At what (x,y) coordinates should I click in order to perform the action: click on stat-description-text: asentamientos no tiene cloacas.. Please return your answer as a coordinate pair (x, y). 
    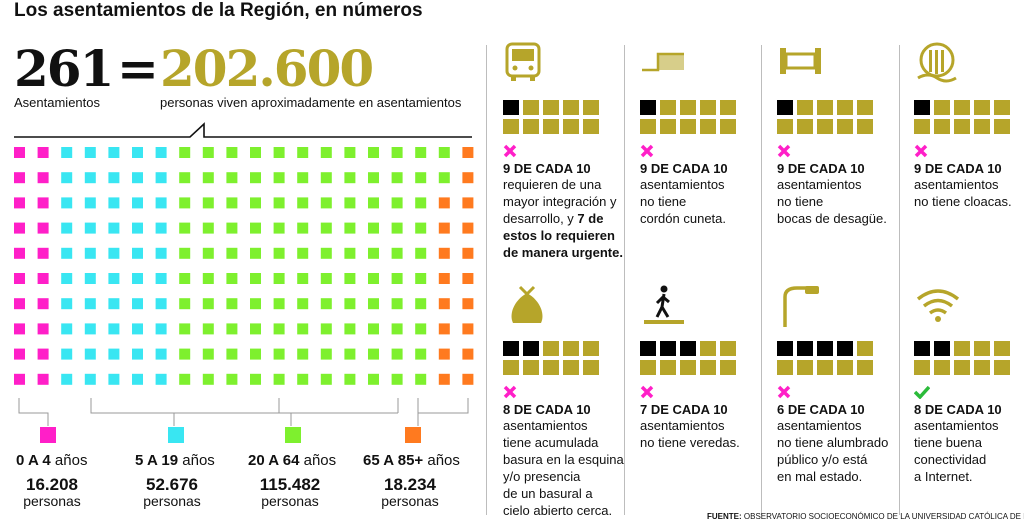
    Looking at the image, I should click on (963, 193).